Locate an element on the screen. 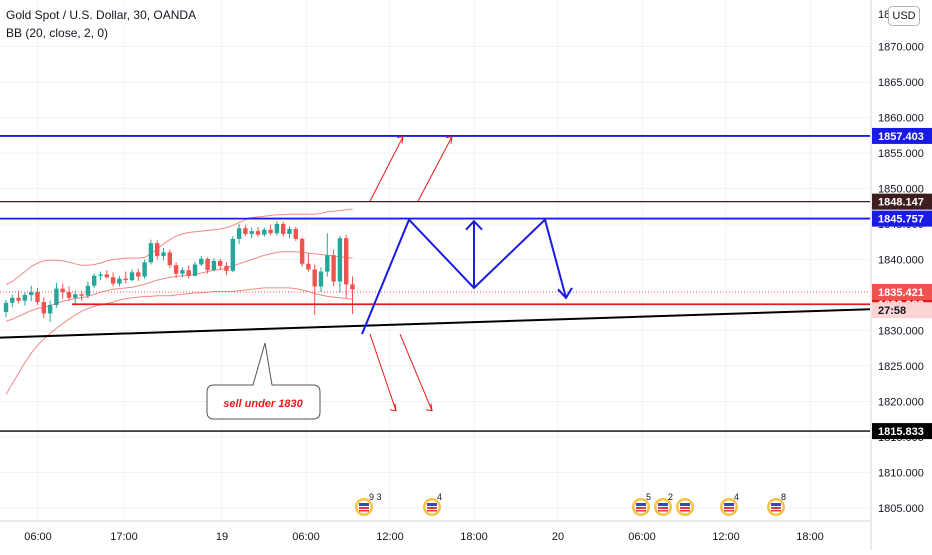 The image size is (932, 555). event-flag-icon: 8 is located at coordinates (776, 504).